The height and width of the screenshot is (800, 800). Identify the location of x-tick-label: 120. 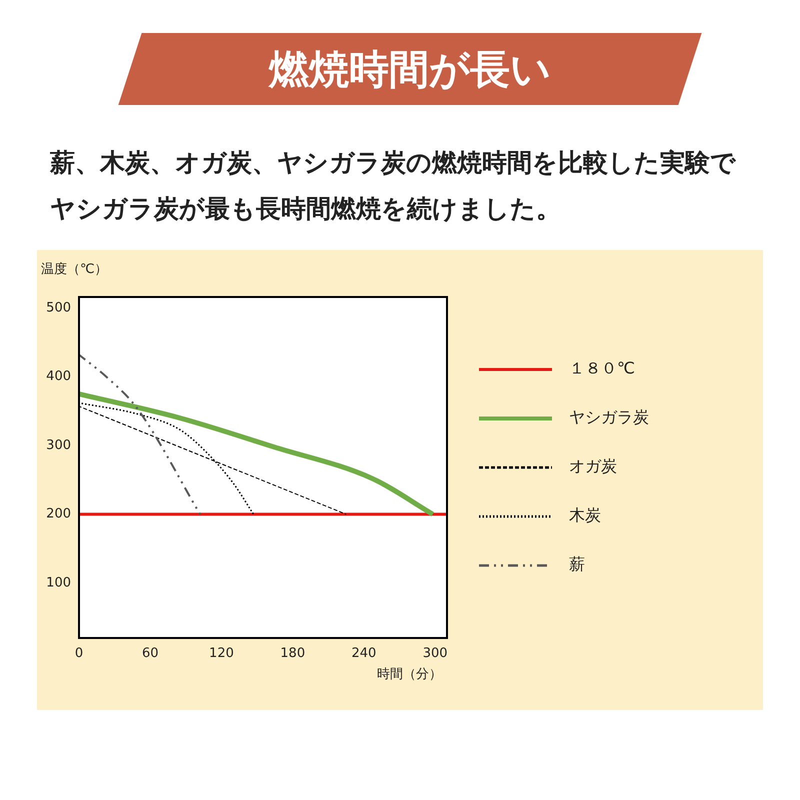
(221, 654).